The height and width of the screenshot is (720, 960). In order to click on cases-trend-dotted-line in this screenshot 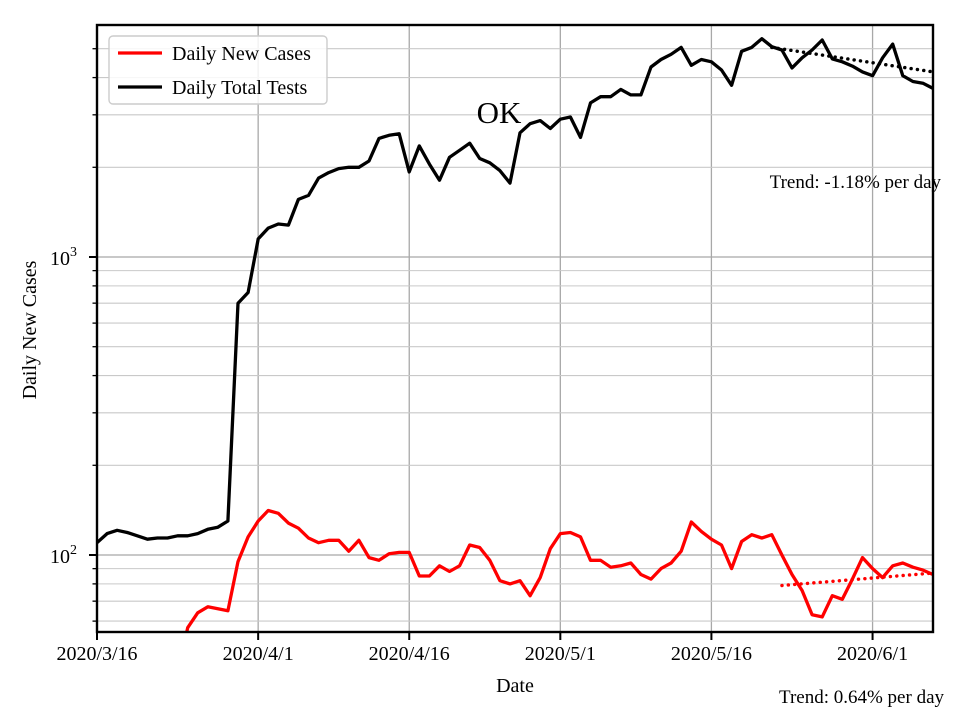, I will do `click(856, 579)`.